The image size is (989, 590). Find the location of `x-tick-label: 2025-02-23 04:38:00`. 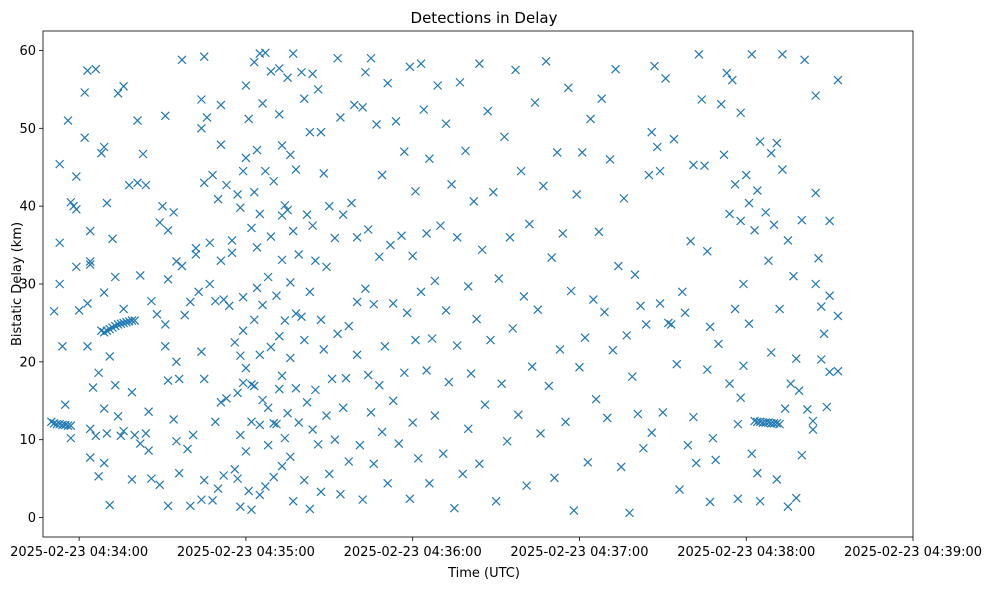

x-tick-label: 2025-02-23 04:38:00 is located at coordinates (746, 552).